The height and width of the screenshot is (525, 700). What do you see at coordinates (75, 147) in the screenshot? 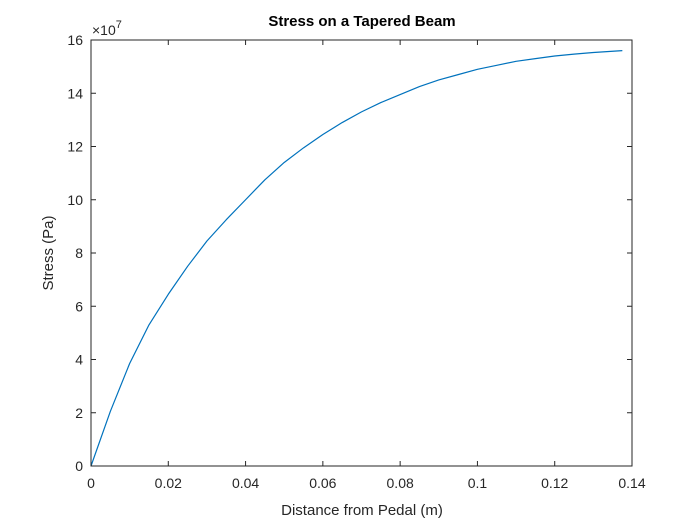
I see `y-tick-label: 12` at bounding box center [75, 147].